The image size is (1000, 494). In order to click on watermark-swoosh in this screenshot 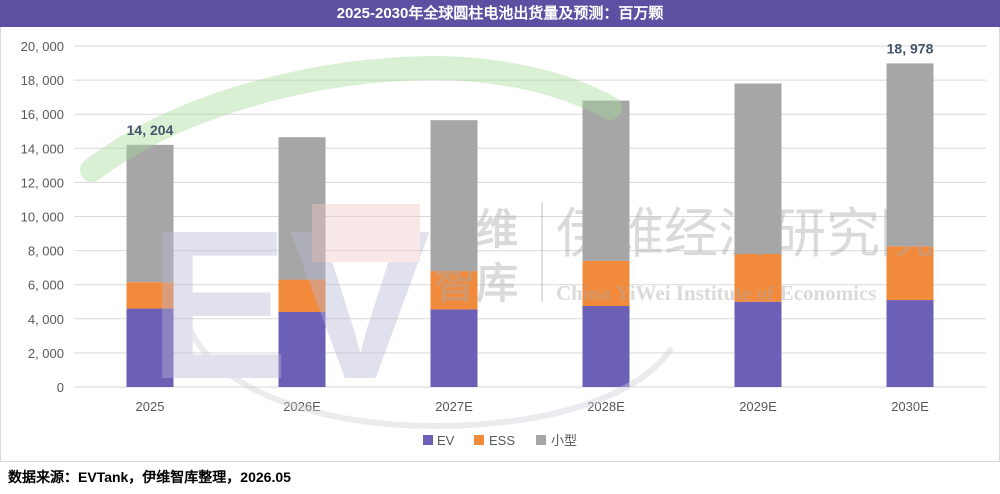, I will do `click(351, 118)`.